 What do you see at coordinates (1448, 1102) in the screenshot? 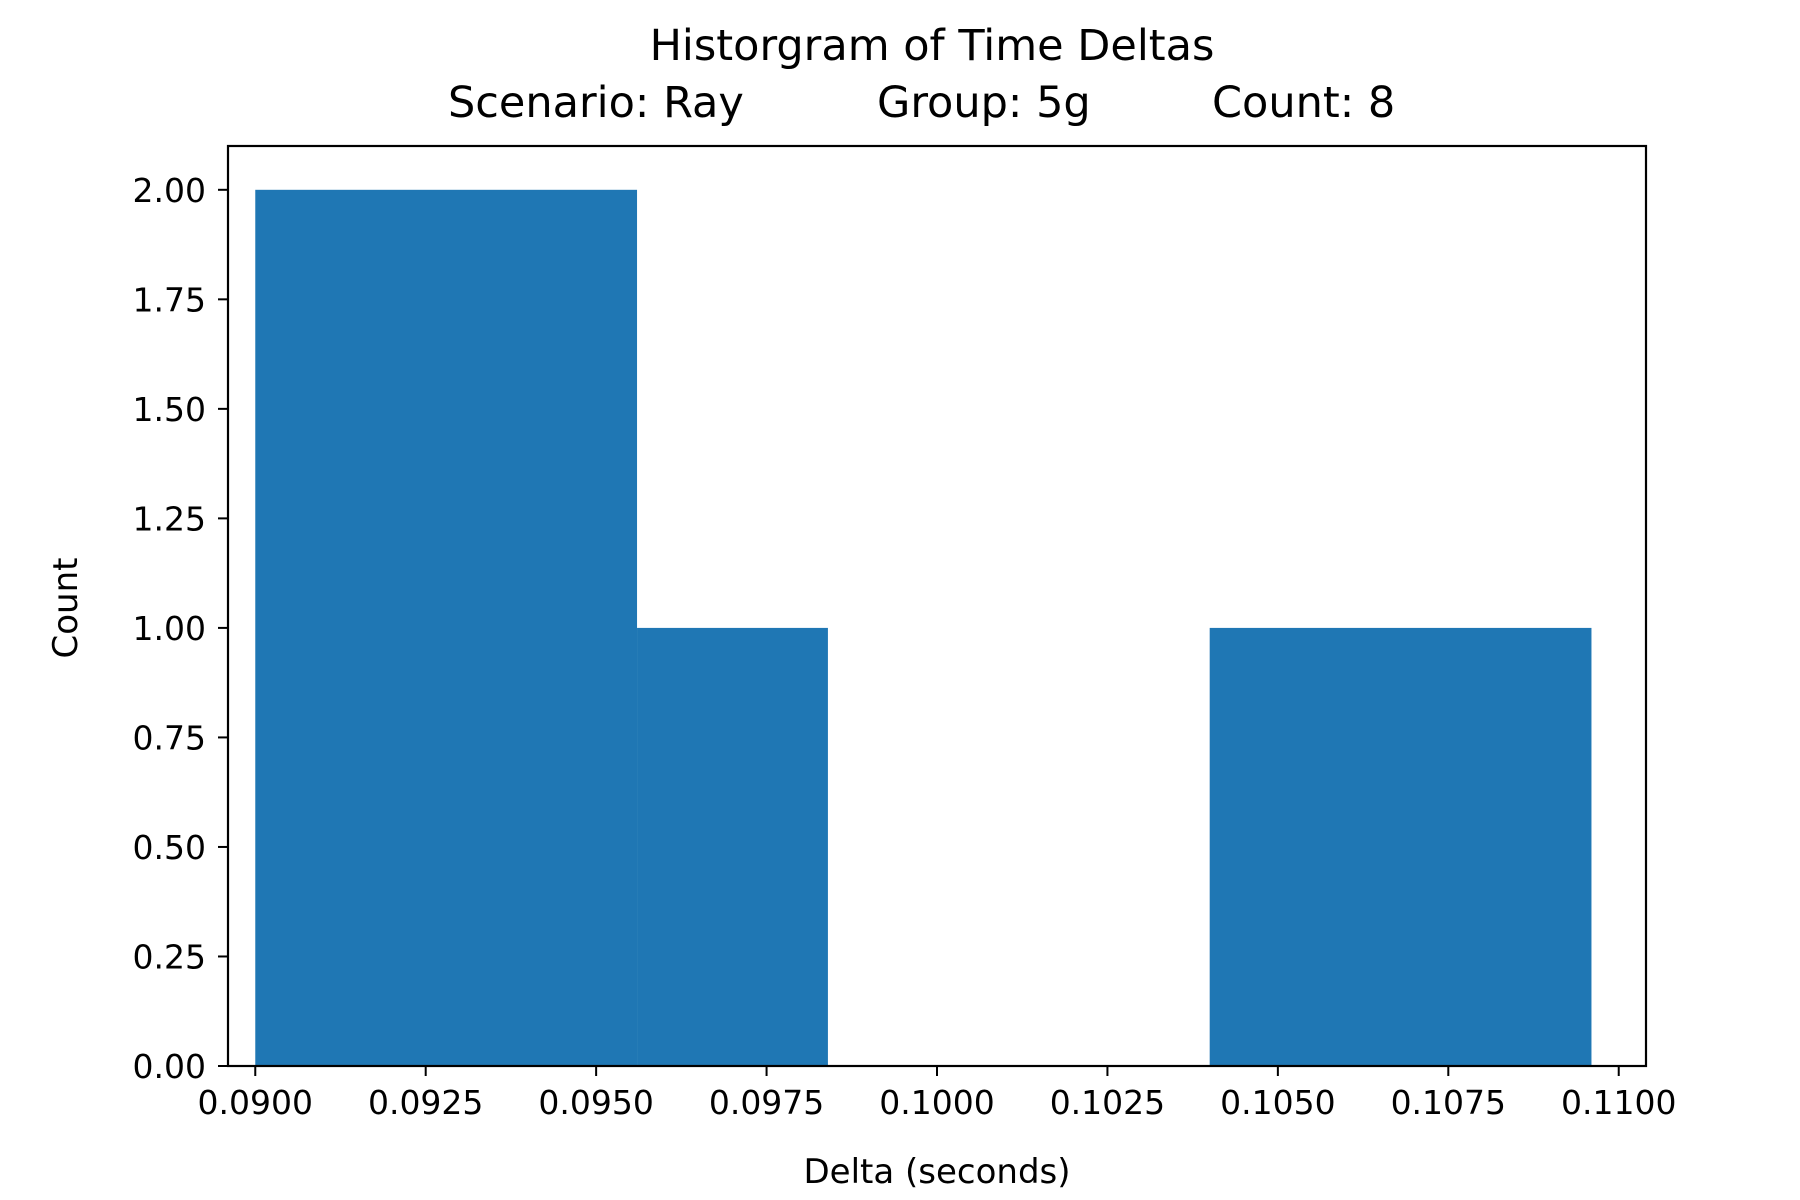
I see `x-tick-label-7: 0.1075` at bounding box center [1448, 1102].